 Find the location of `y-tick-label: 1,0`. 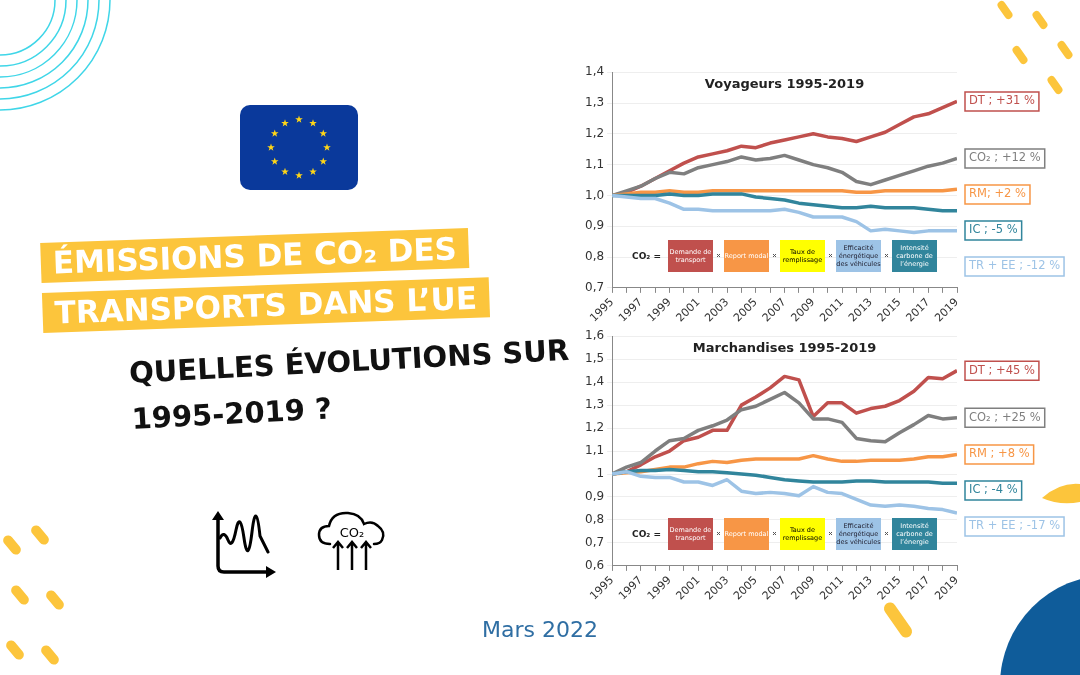

y-tick-label: 1,0 is located at coordinates (594, 194).